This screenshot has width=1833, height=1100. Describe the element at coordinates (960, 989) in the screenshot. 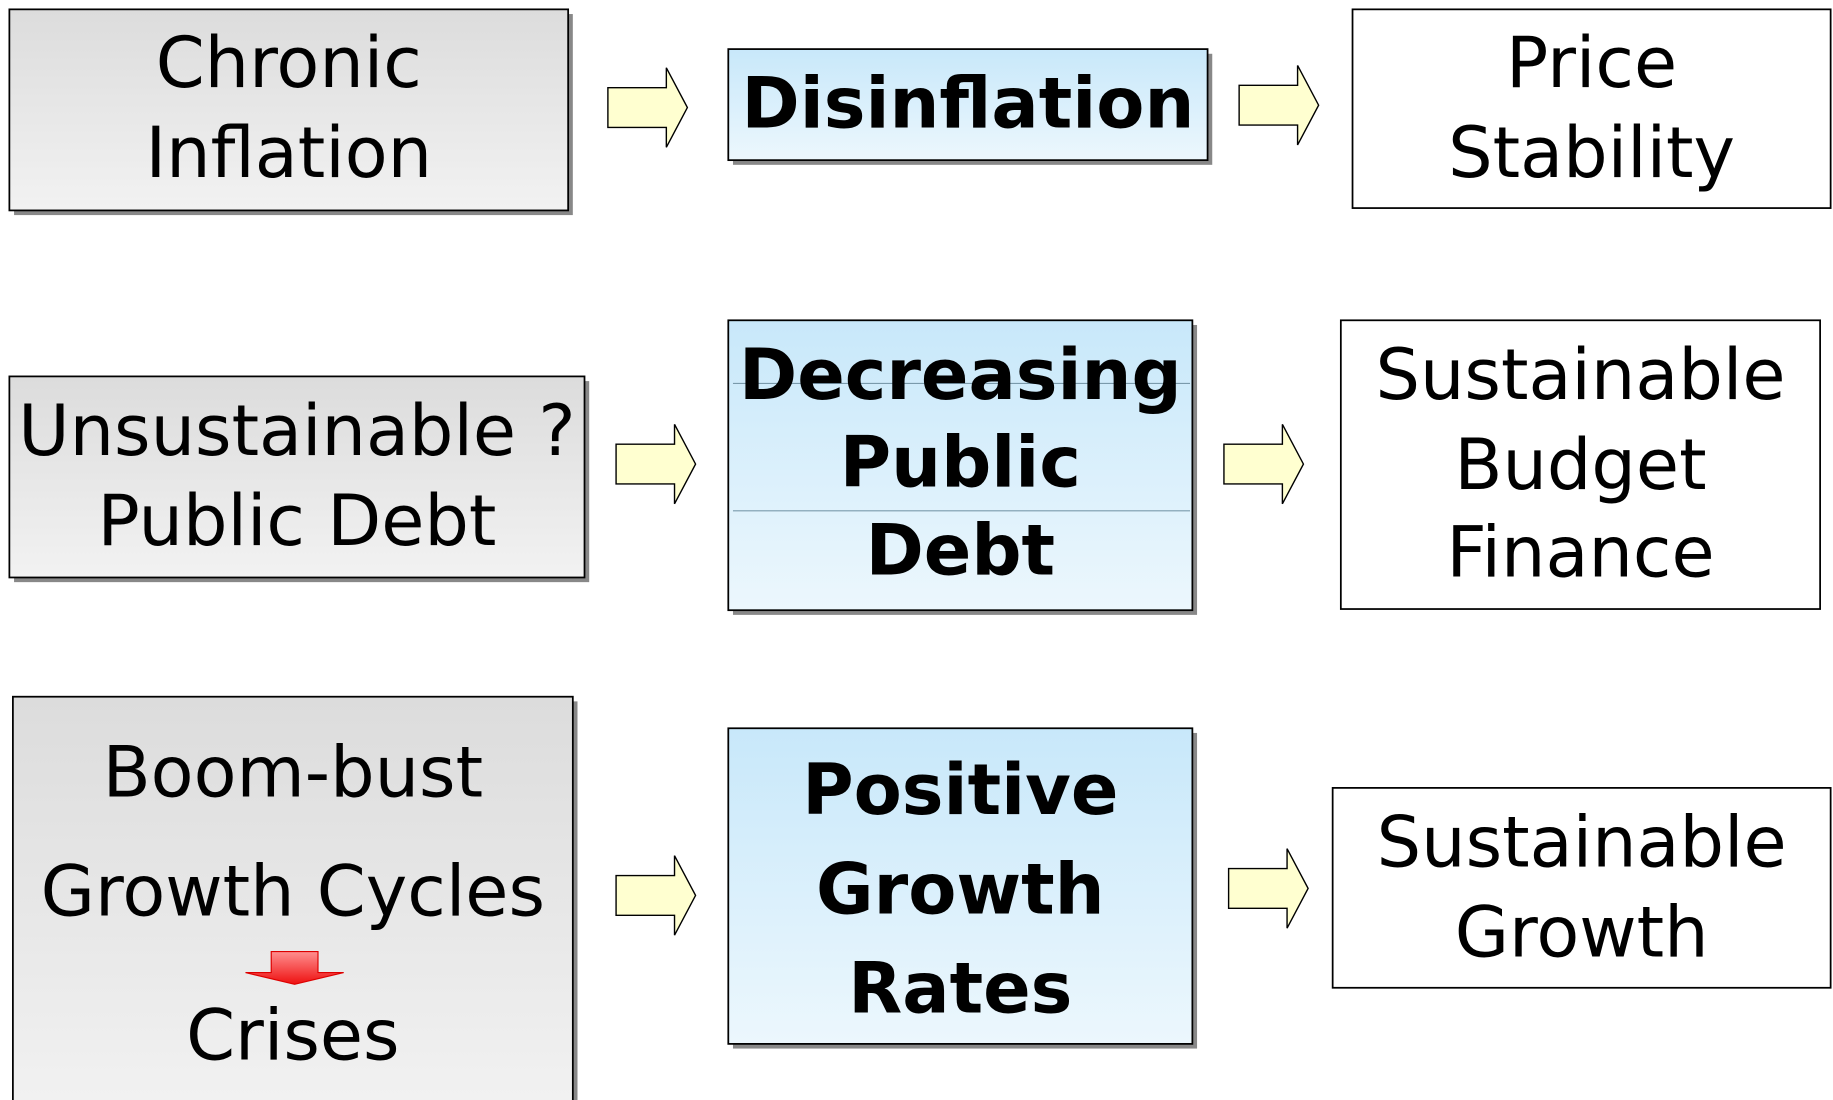

I see `policy-text: Rates` at that location.